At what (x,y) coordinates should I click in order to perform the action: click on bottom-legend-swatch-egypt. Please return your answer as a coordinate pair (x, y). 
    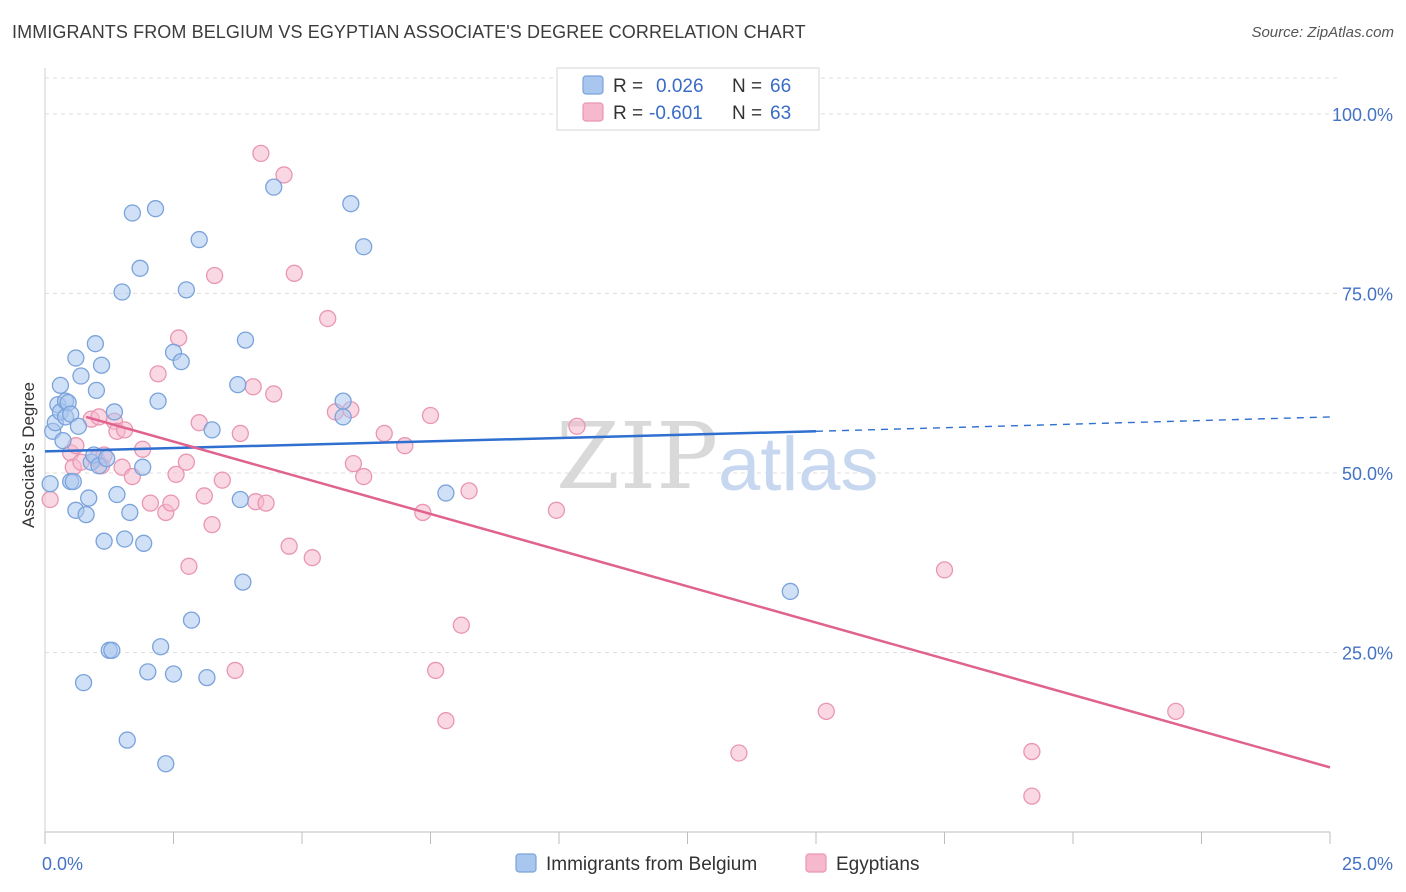
    Looking at the image, I should click on (816, 863).